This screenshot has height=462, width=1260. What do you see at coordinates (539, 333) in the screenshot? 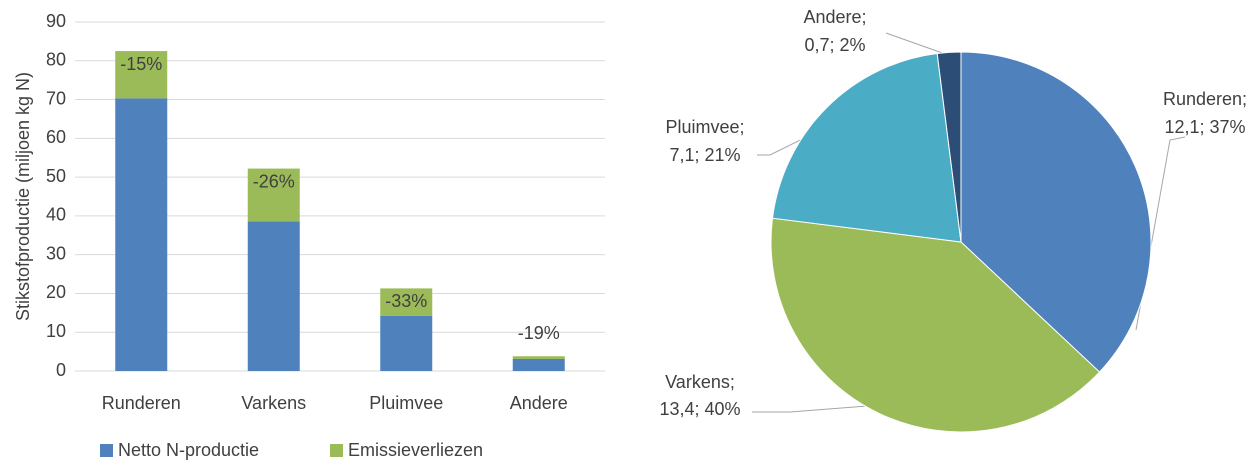
I see `data-label: -19%` at bounding box center [539, 333].